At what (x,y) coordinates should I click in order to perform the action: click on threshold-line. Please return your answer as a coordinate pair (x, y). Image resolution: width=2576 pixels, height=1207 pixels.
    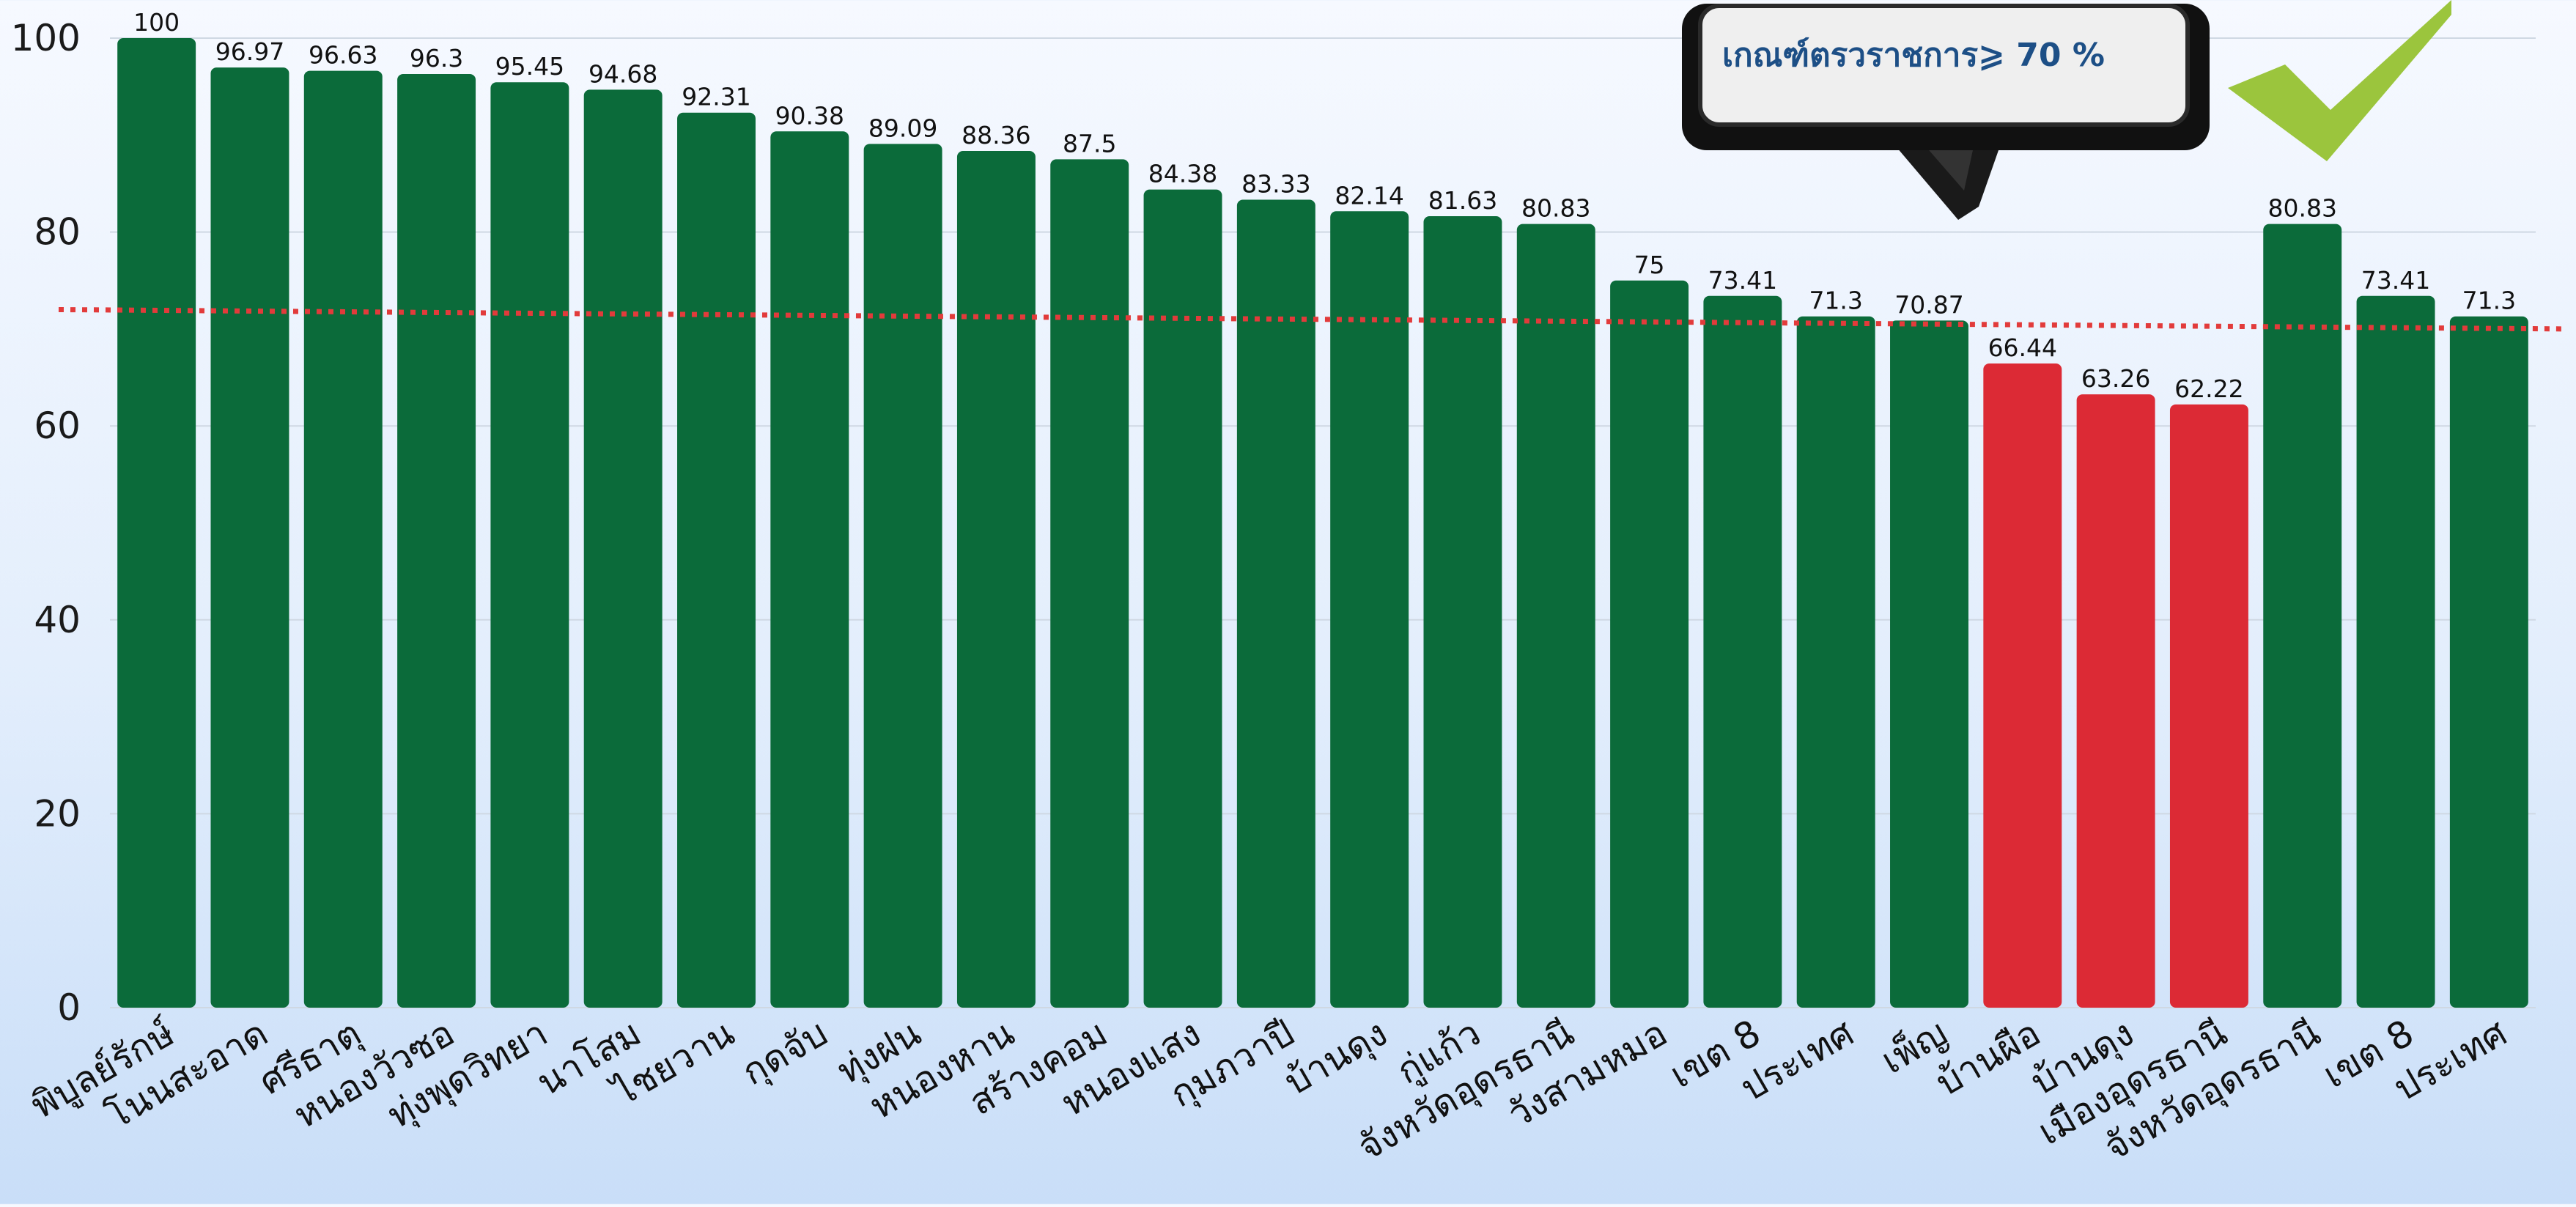
    Looking at the image, I should click on (1312, 319).